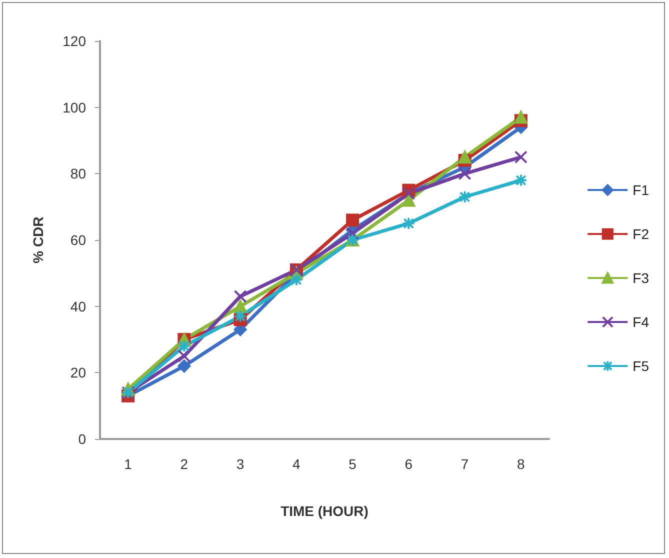  I want to click on x-tick-label: 3, so click(240, 464).